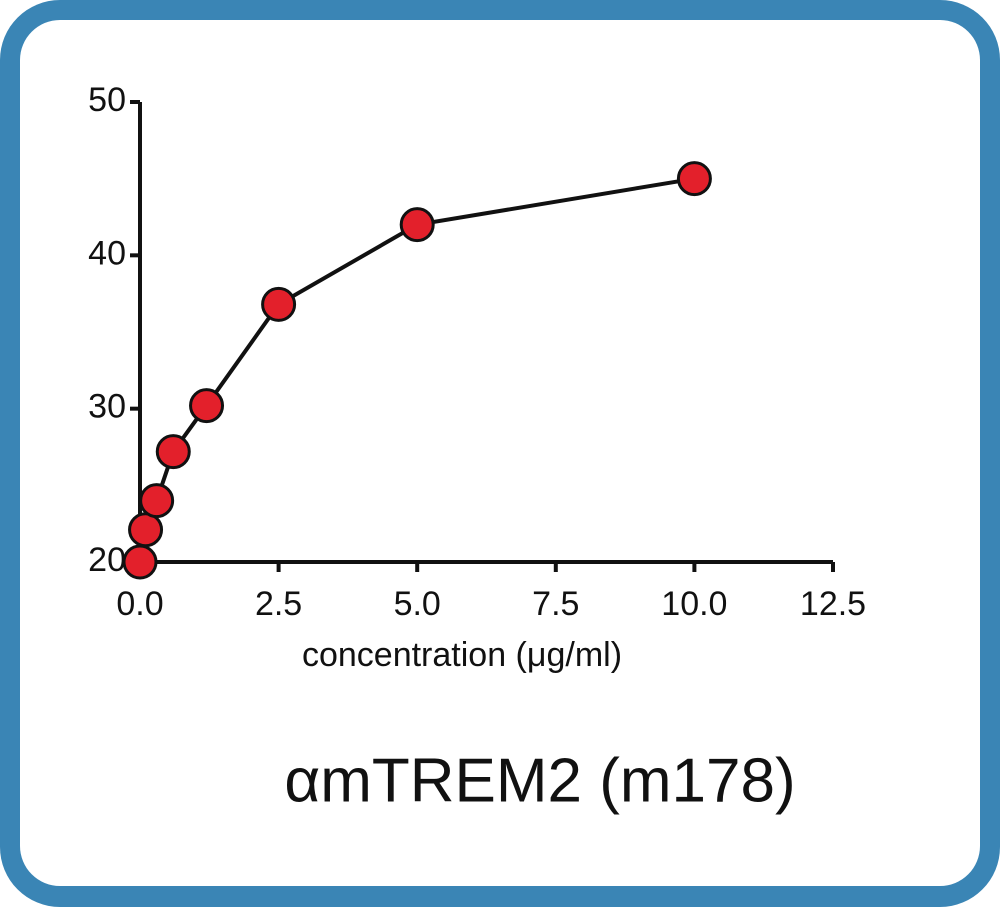 This screenshot has height=907, width=1000. What do you see at coordinates (694, 604) in the screenshot?
I see `x-tick-label: 10.0` at bounding box center [694, 604].